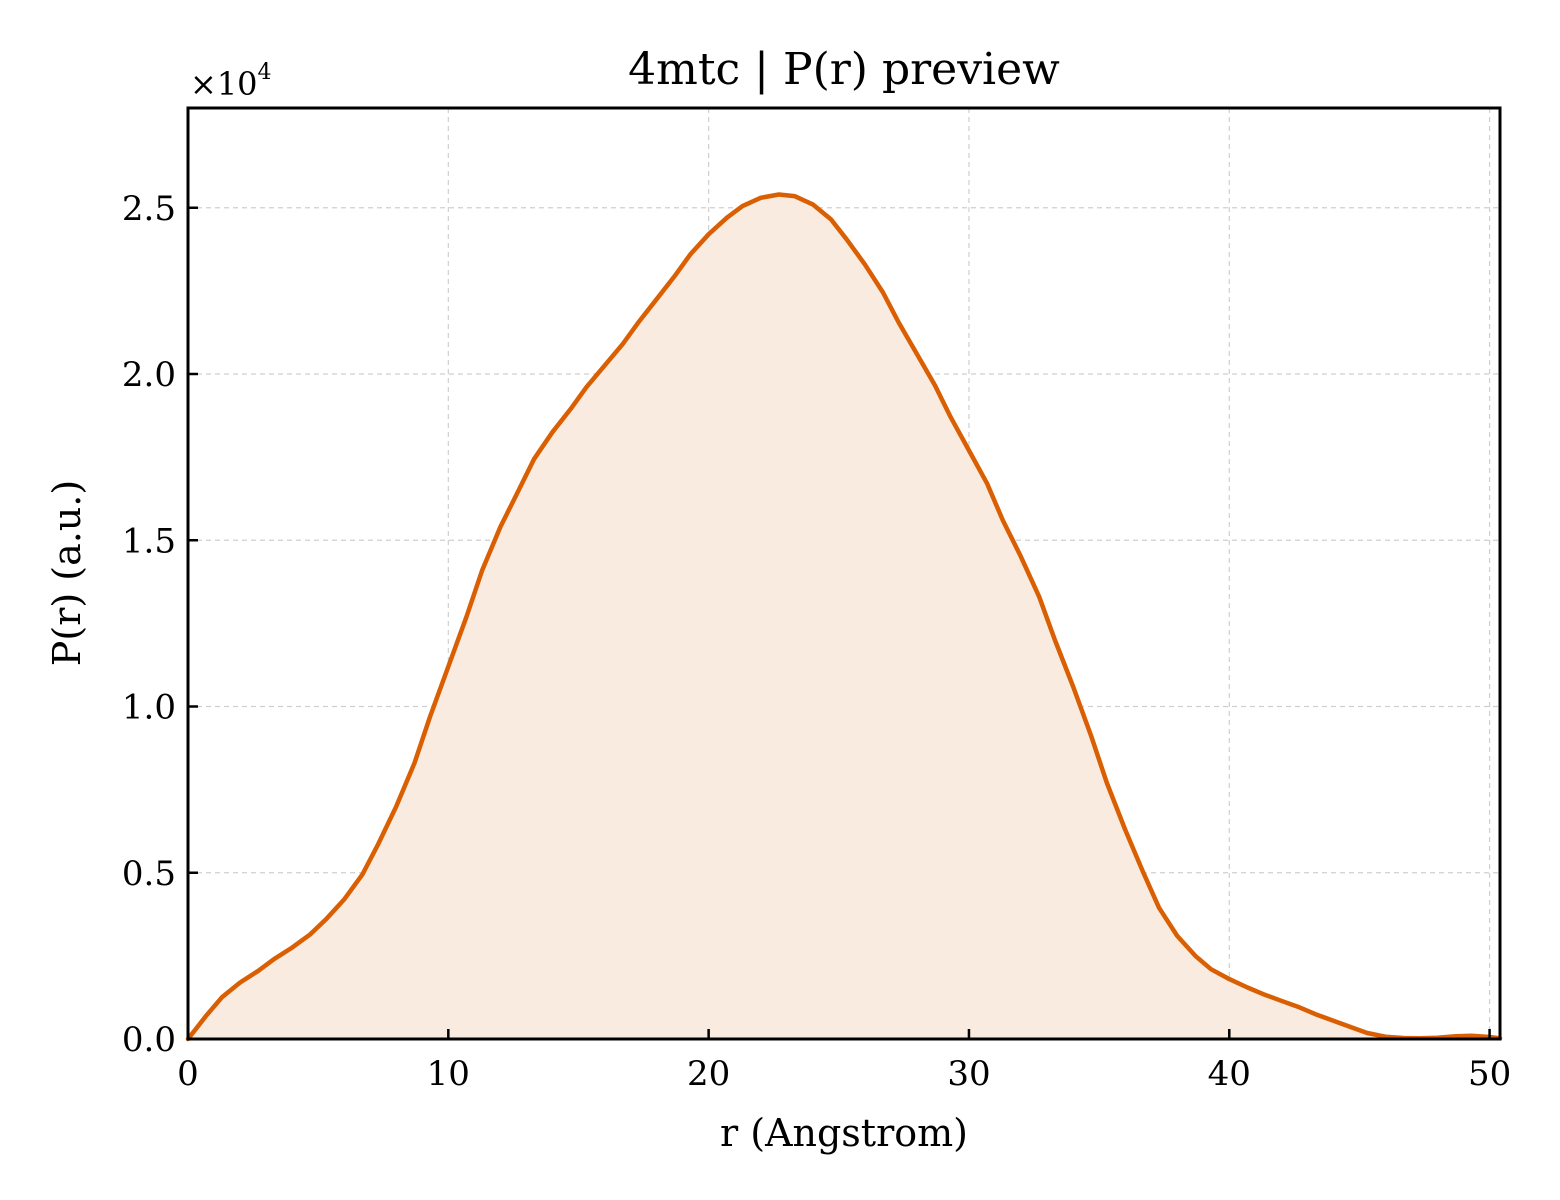  Describe the element at coordinates (844, 1133) in the screenshot. I see `x-axis-label: r (Angstrom)` at that location.